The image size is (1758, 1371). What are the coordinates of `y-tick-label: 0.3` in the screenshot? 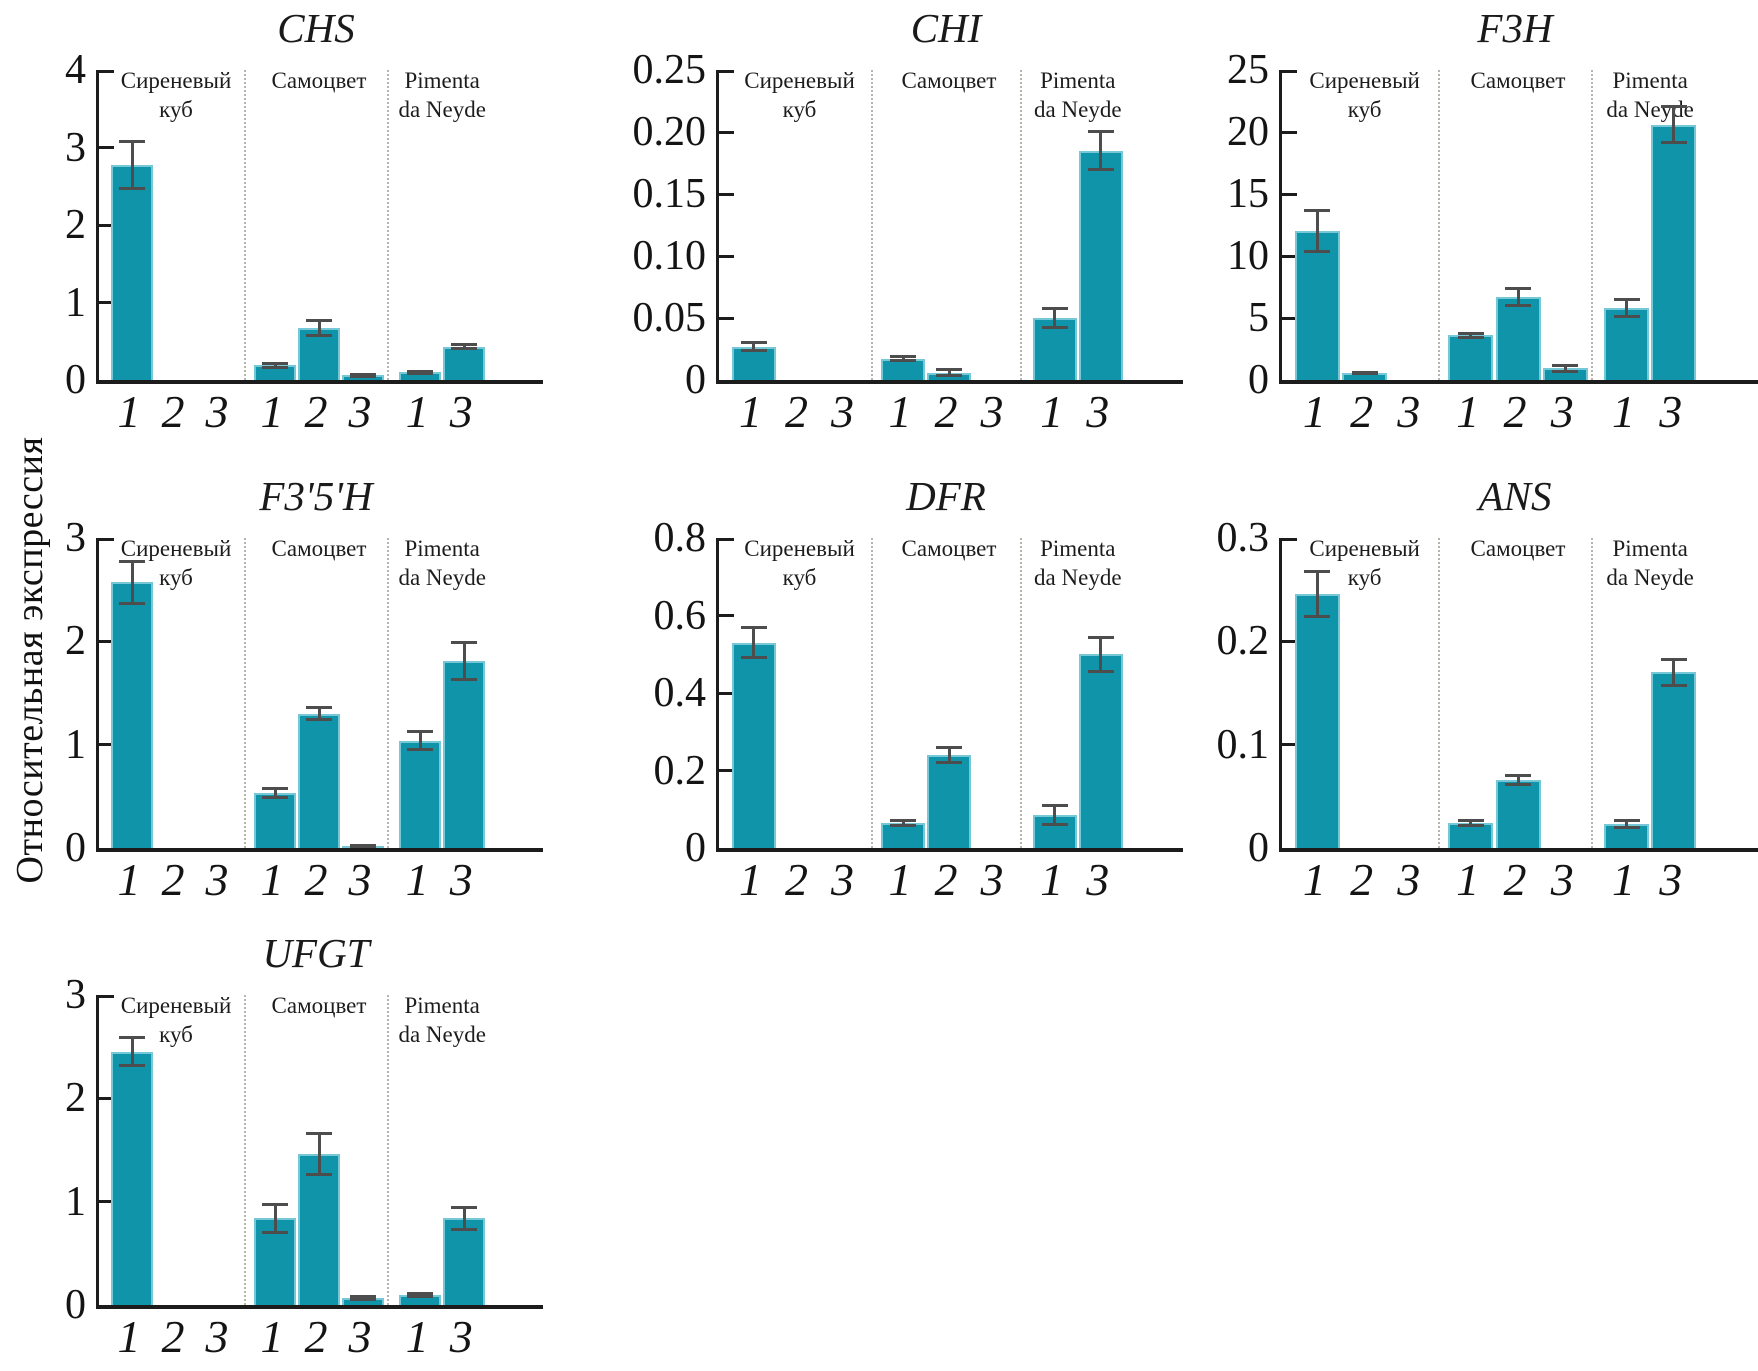 It's located at (1243, 538).